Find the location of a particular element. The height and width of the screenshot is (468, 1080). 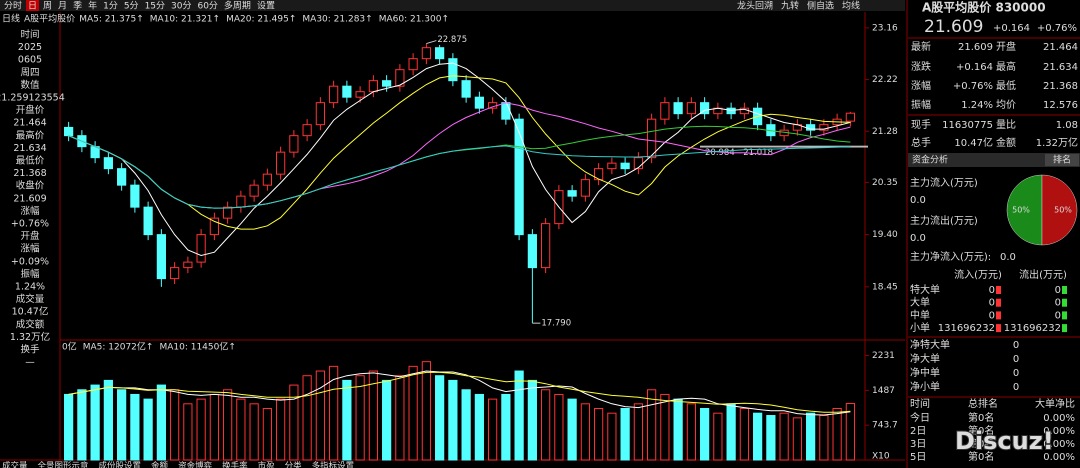

sidebar-item: 21.368 is located at coordinates (29, 173).